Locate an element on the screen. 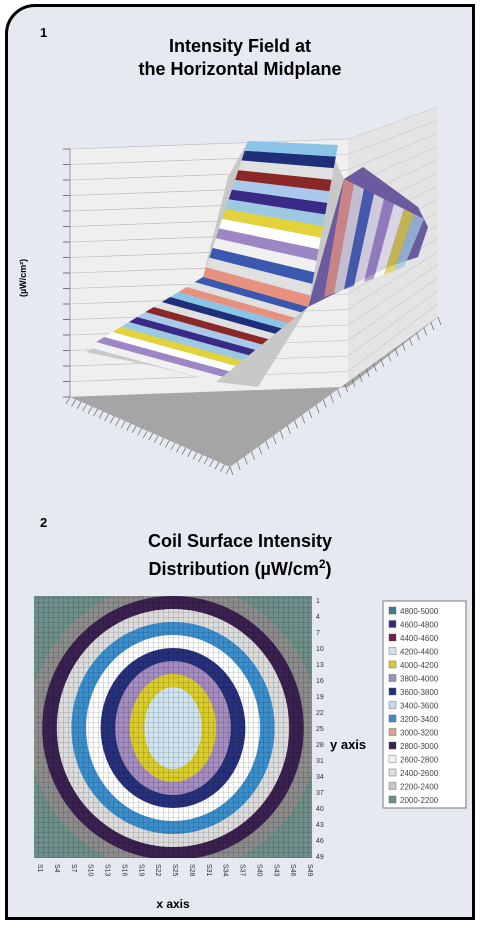 Image resolution: width=484 pixels, height=930 pixels. legend-label: 3600-3800 is located at coordinates (419, 692).